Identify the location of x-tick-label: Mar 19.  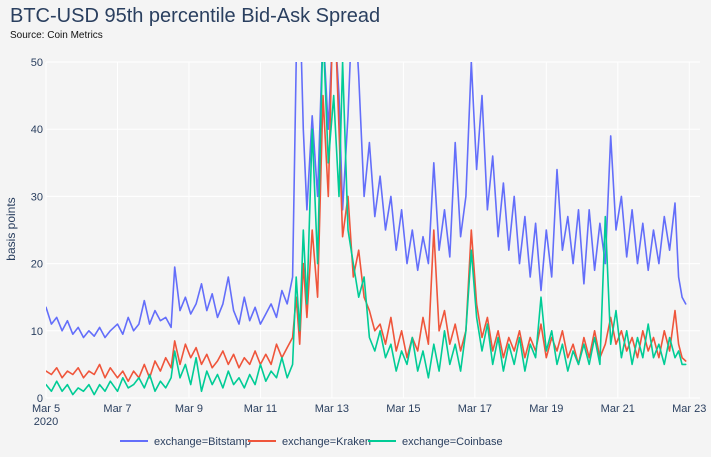
(546, 409).